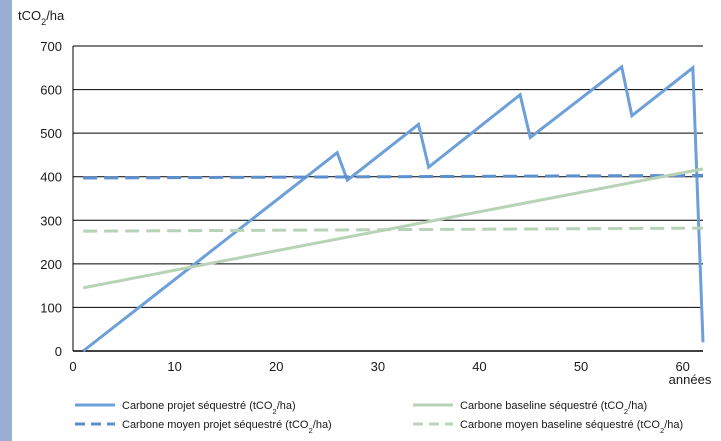 The width and height of the screenshot is (721, 441). I want to click on y-tick-600: 600, so click(51, 90).